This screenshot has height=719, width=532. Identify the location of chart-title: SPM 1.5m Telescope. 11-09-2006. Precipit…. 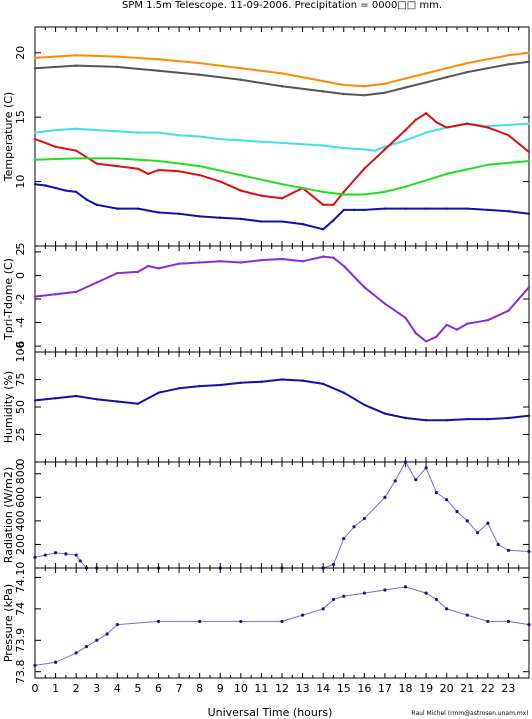
(282, 5).